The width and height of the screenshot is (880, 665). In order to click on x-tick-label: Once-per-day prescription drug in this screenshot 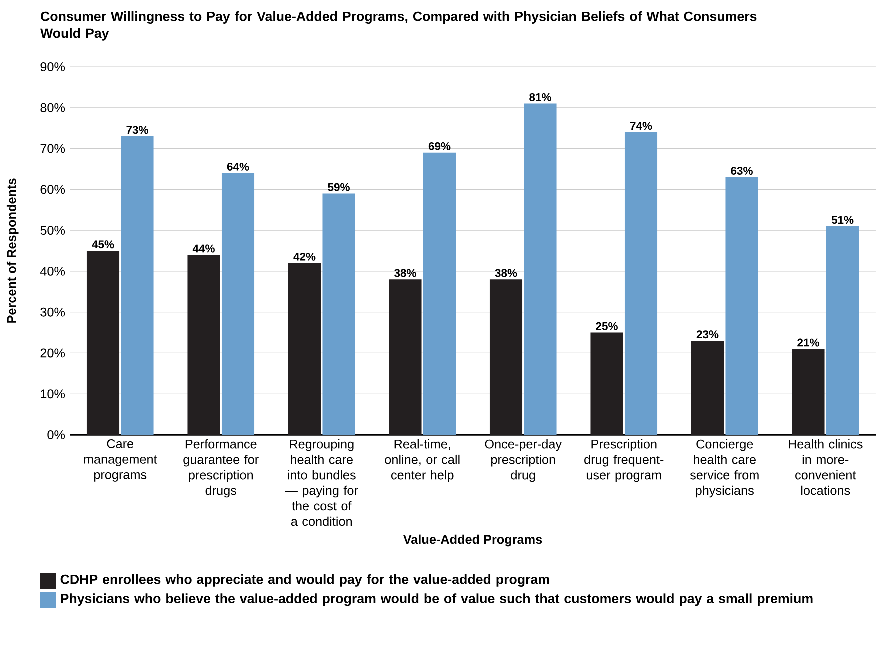, I will do `click(523, 460)`.